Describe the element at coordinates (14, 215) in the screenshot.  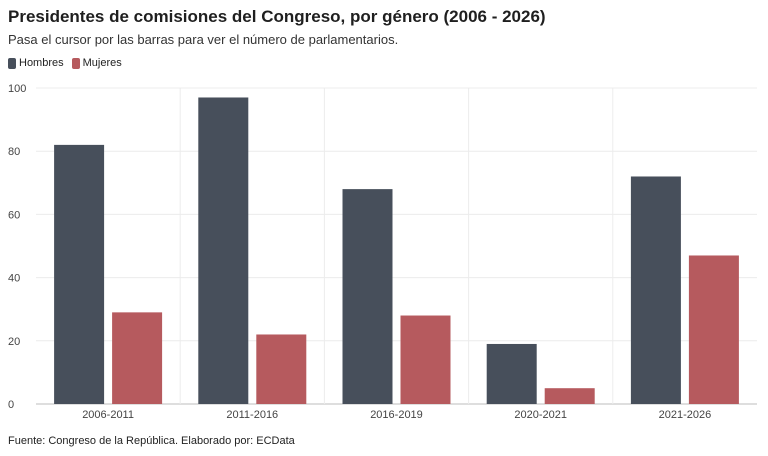
I see `y-tick-label: 60` at that location.